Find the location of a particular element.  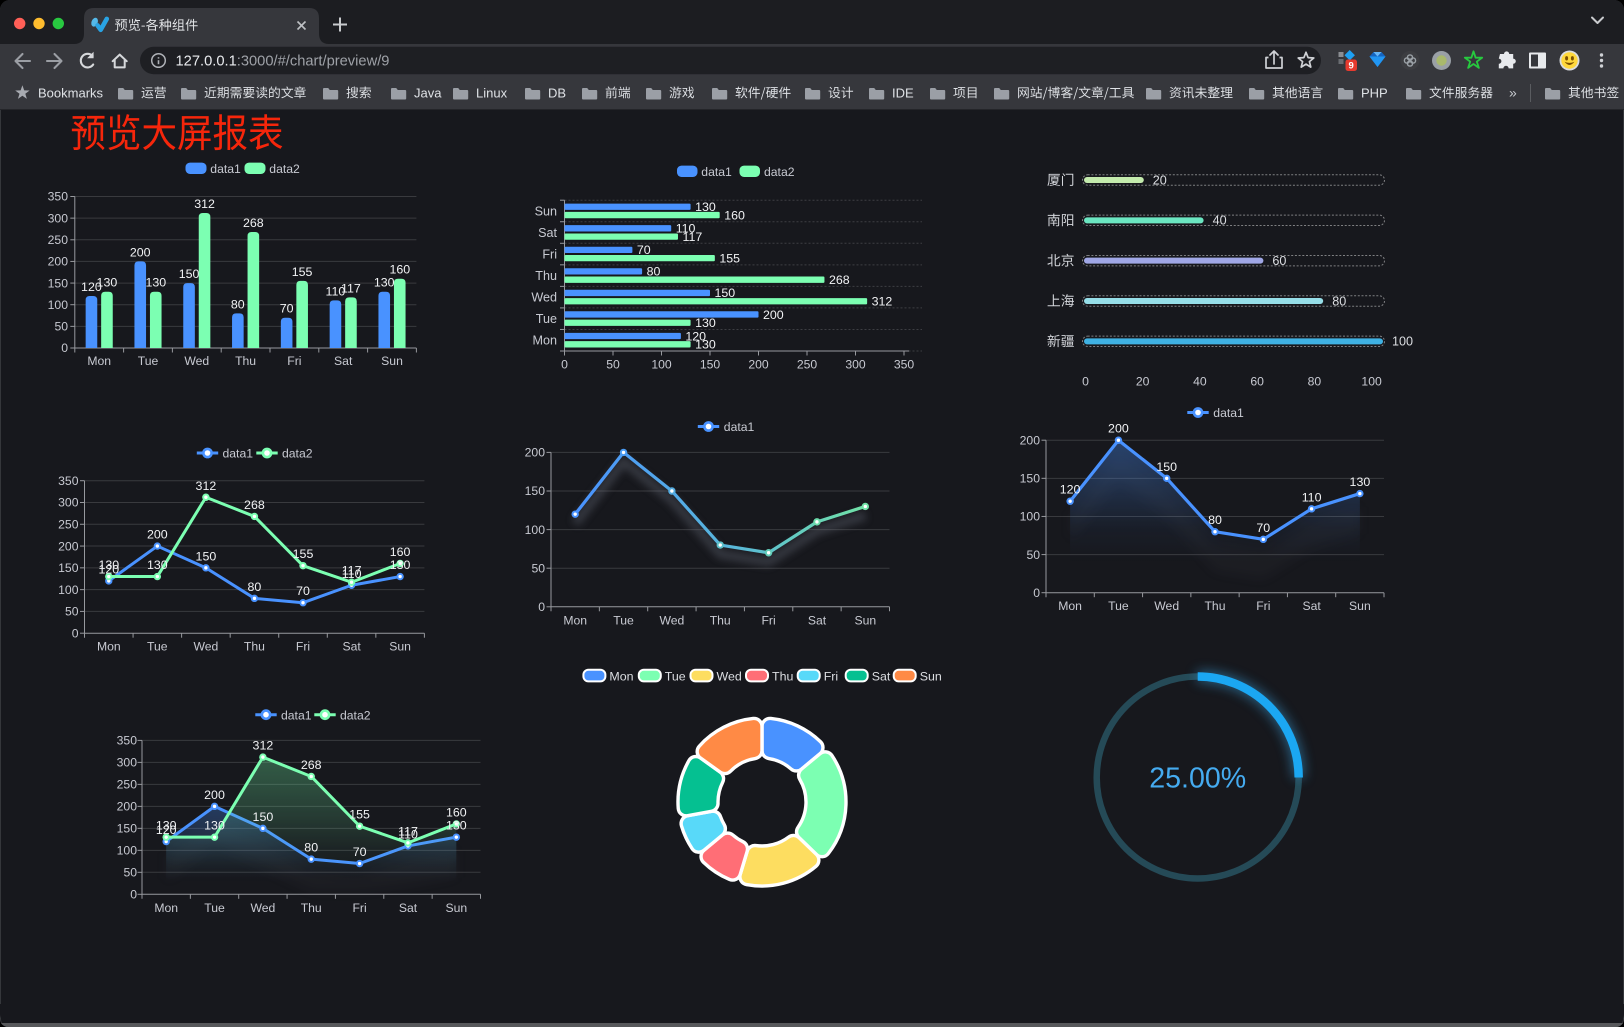

svg-text:127.0.0.1:3000/#/chart/preview: 127.0.0.1:3000/#/chart/preview/9 is located at coordinates (283, 62).